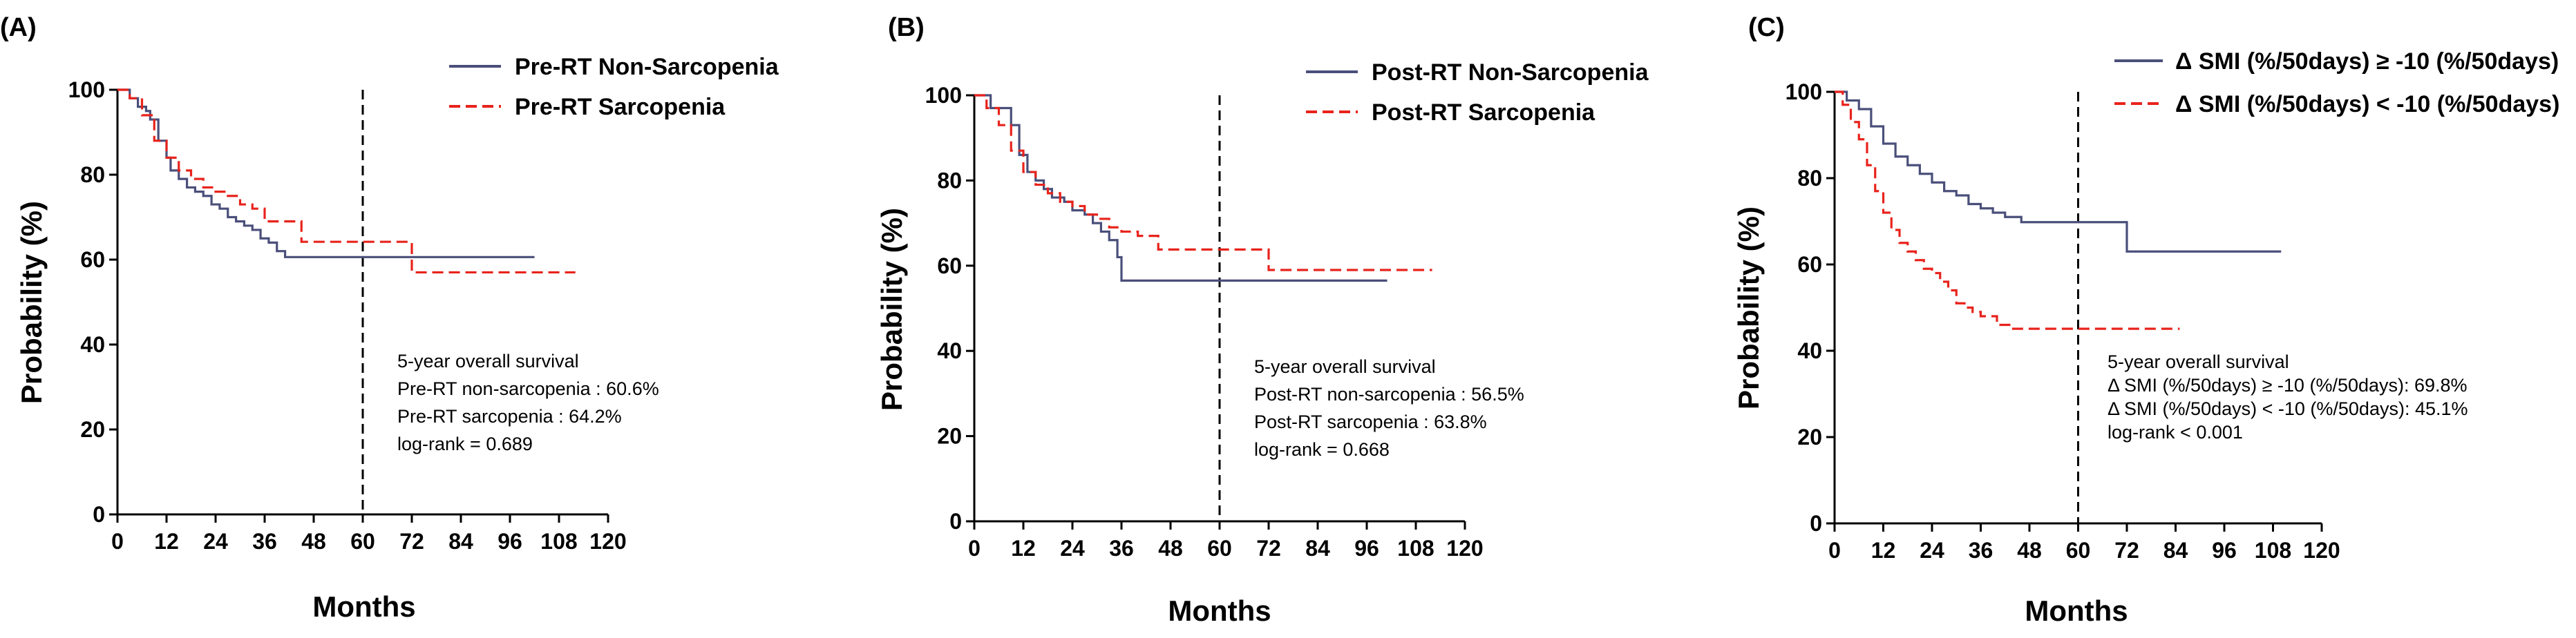 This screenshot has height=638, width=2576. I want to click on chart-1-y-tick-label: 80, so click(92, 174).